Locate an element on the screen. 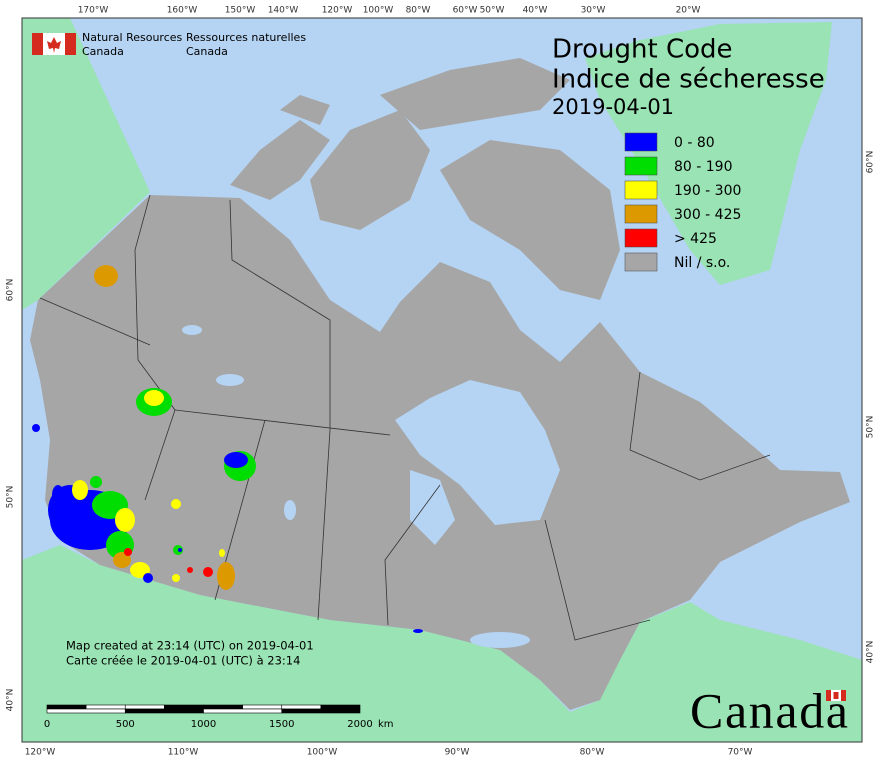  scale-label: 500 is located at coordinates (125, 724).